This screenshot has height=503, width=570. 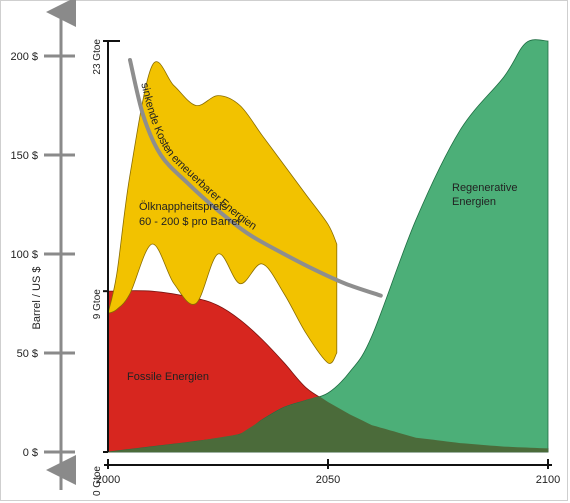 I want to click on fossile-energien-label: Fossile Energien, so click(x=168, y=377).